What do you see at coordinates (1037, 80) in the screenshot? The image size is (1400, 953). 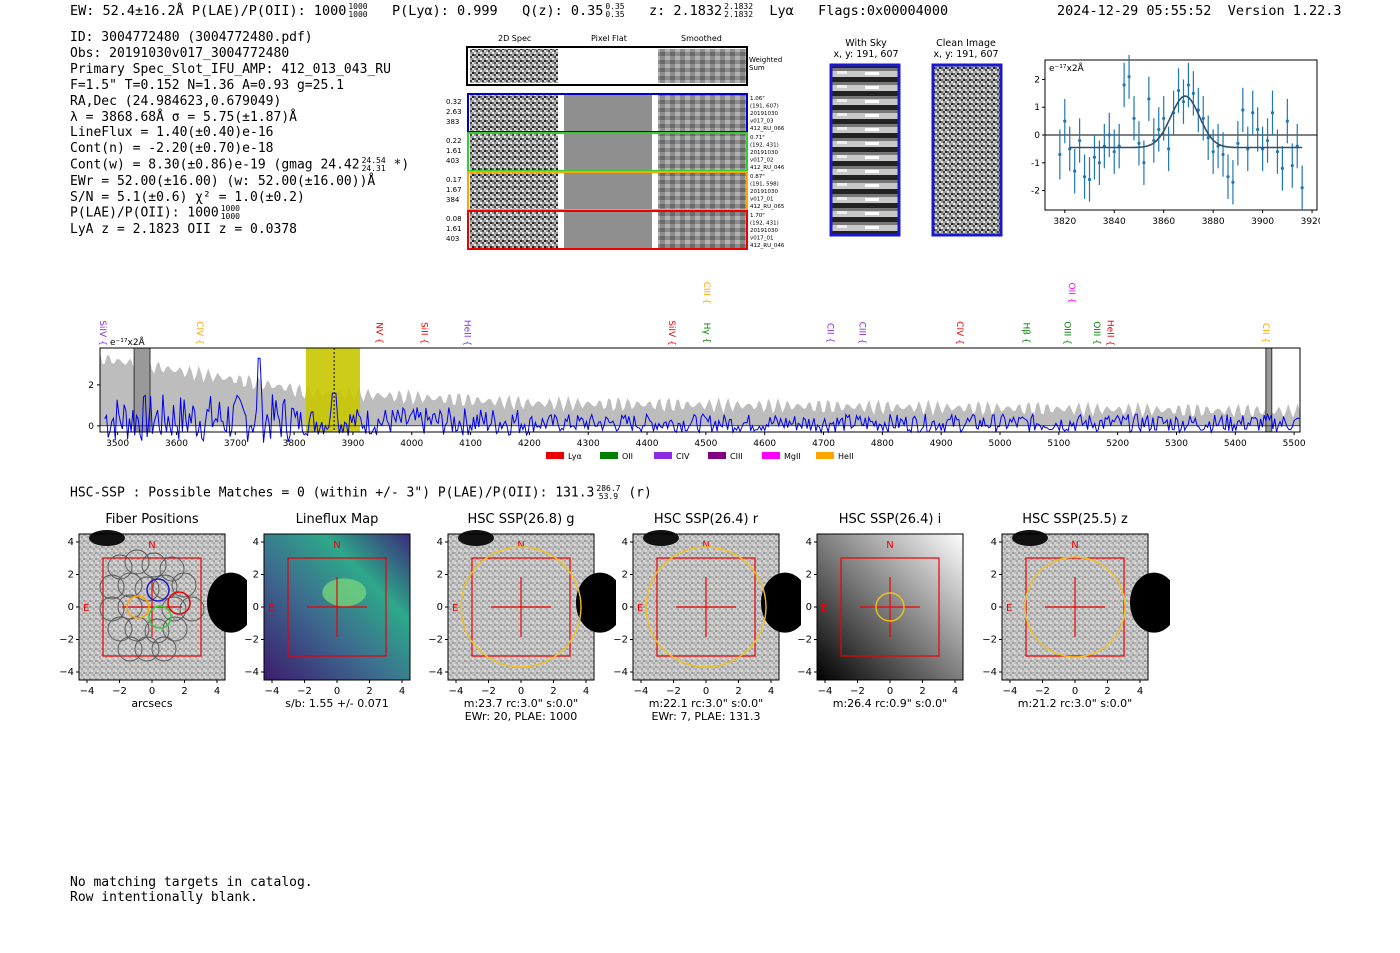 I see `zoom-ytick: 2` at bounding box center [1037, 80].